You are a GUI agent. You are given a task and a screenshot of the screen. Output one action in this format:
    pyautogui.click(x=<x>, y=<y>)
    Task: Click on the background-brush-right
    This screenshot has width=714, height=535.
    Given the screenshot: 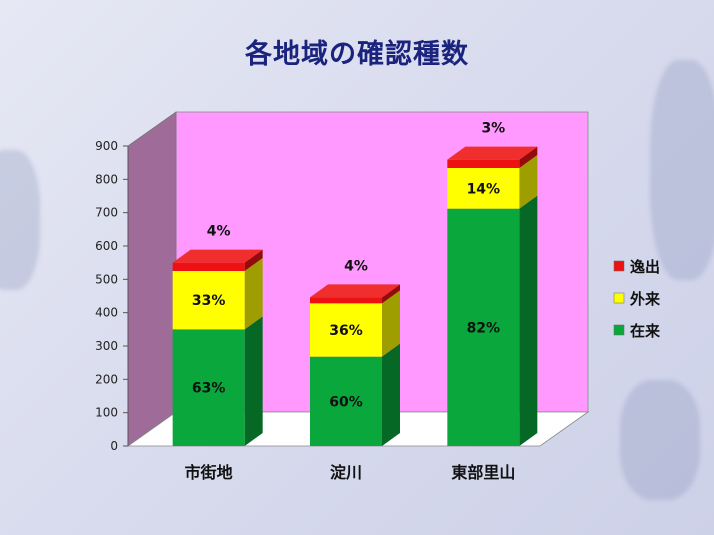 What is the action you would take?
    pyautogui.click(x=682, y=170)
    